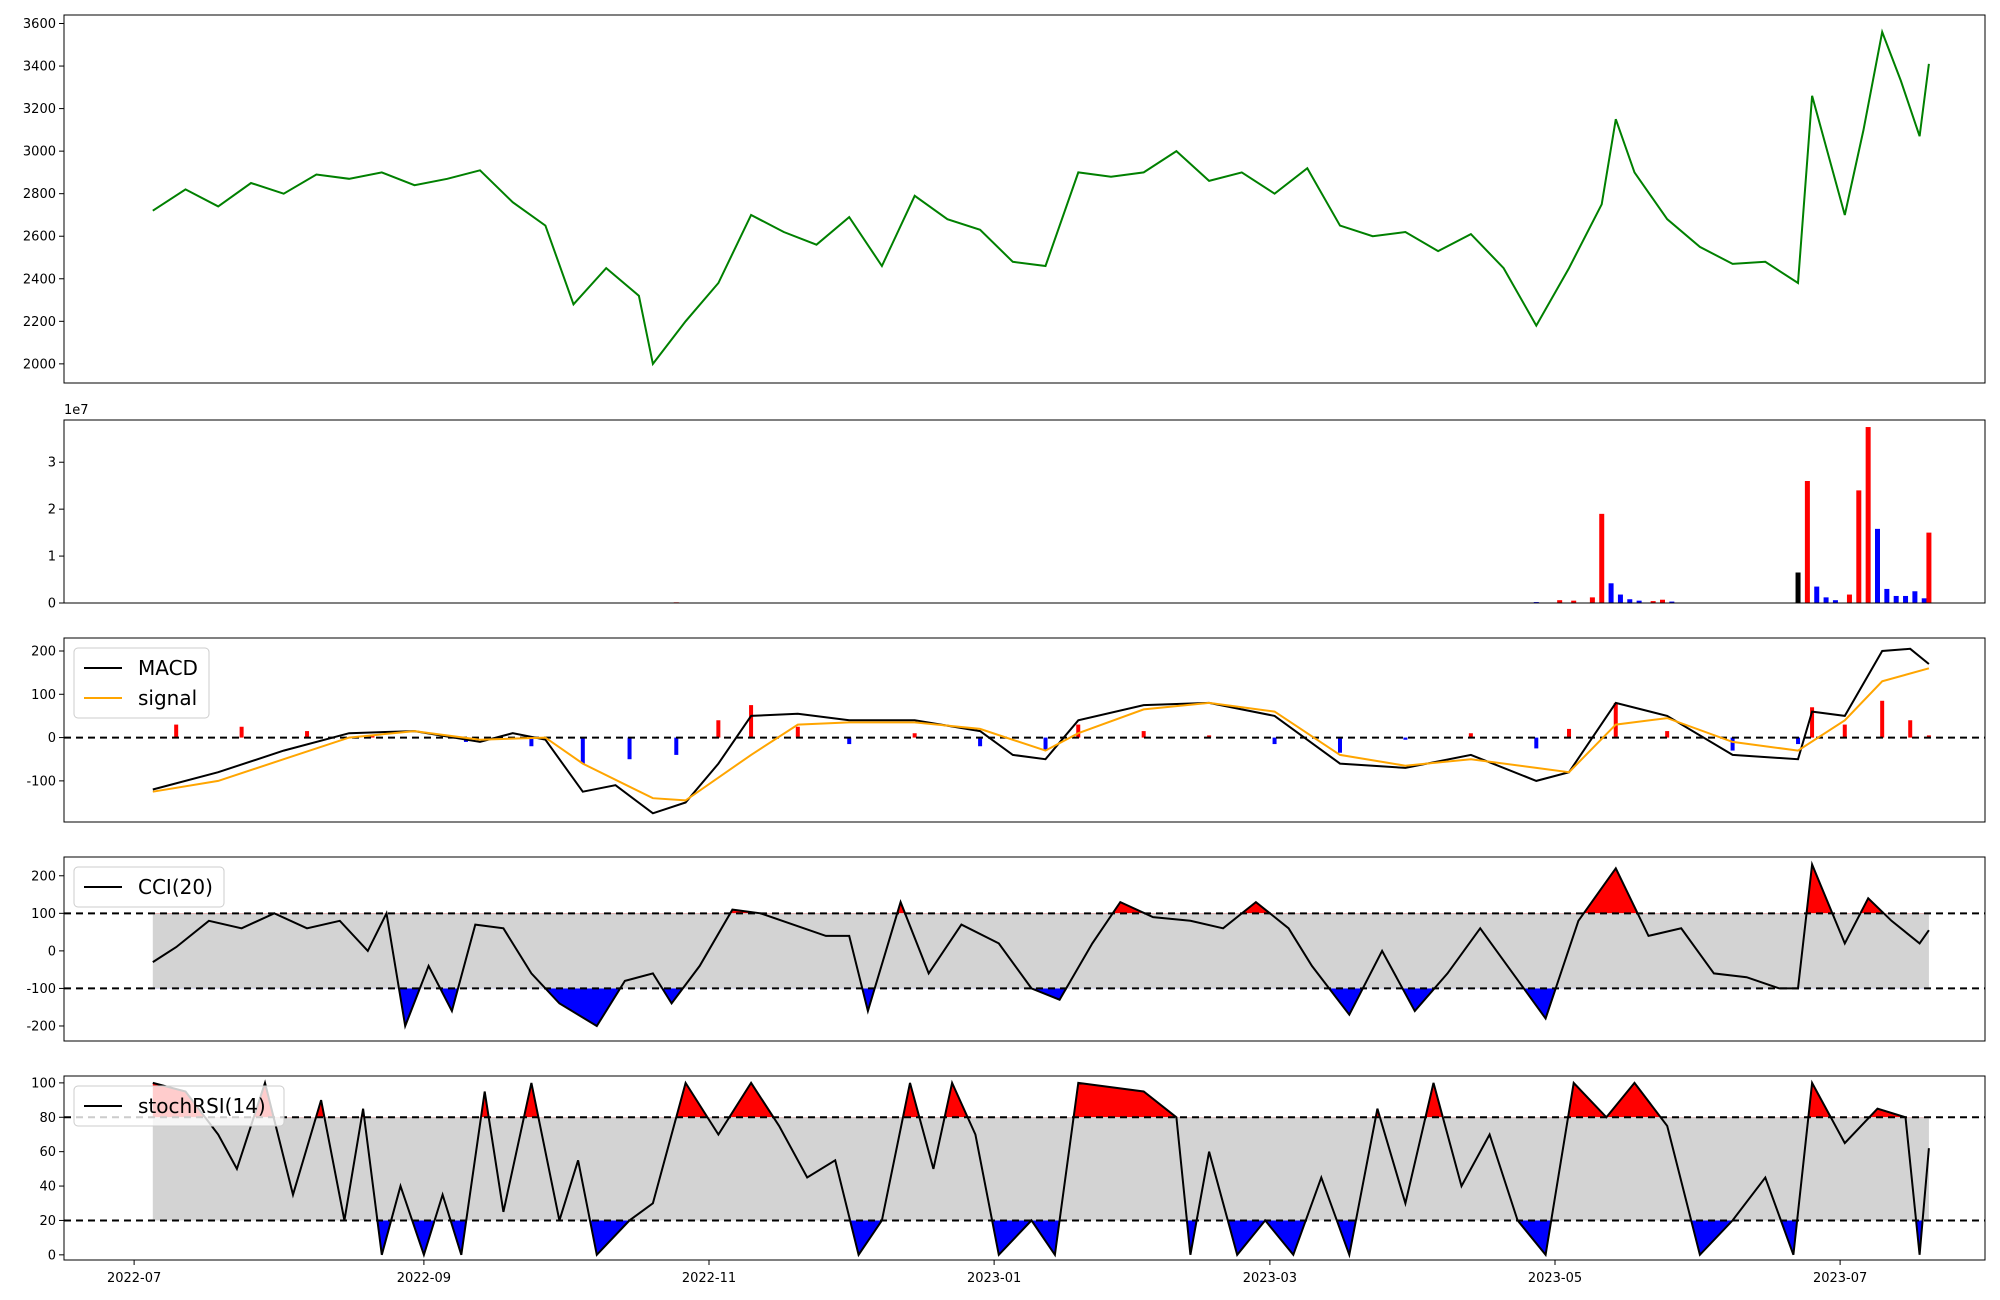 The width and height of the screenshot is (2000, 1300). I want to click on macd-ytick-label: 0, so click(52, 738).